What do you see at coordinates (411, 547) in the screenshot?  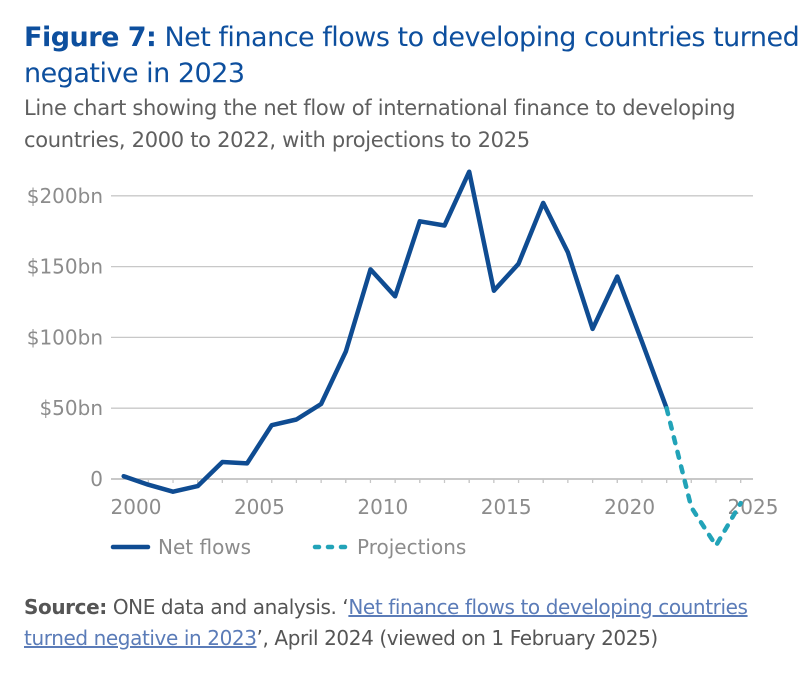 I see `legend-projections-label: Projections` at bounding box center [411, 547].